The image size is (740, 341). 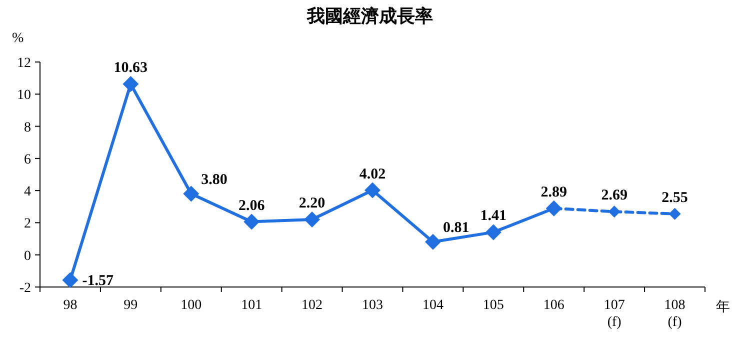 What do you see at coordinates (24, 96) in the screenshot?
I see `y-tick-label: 10` at bounding box center [24, 96].